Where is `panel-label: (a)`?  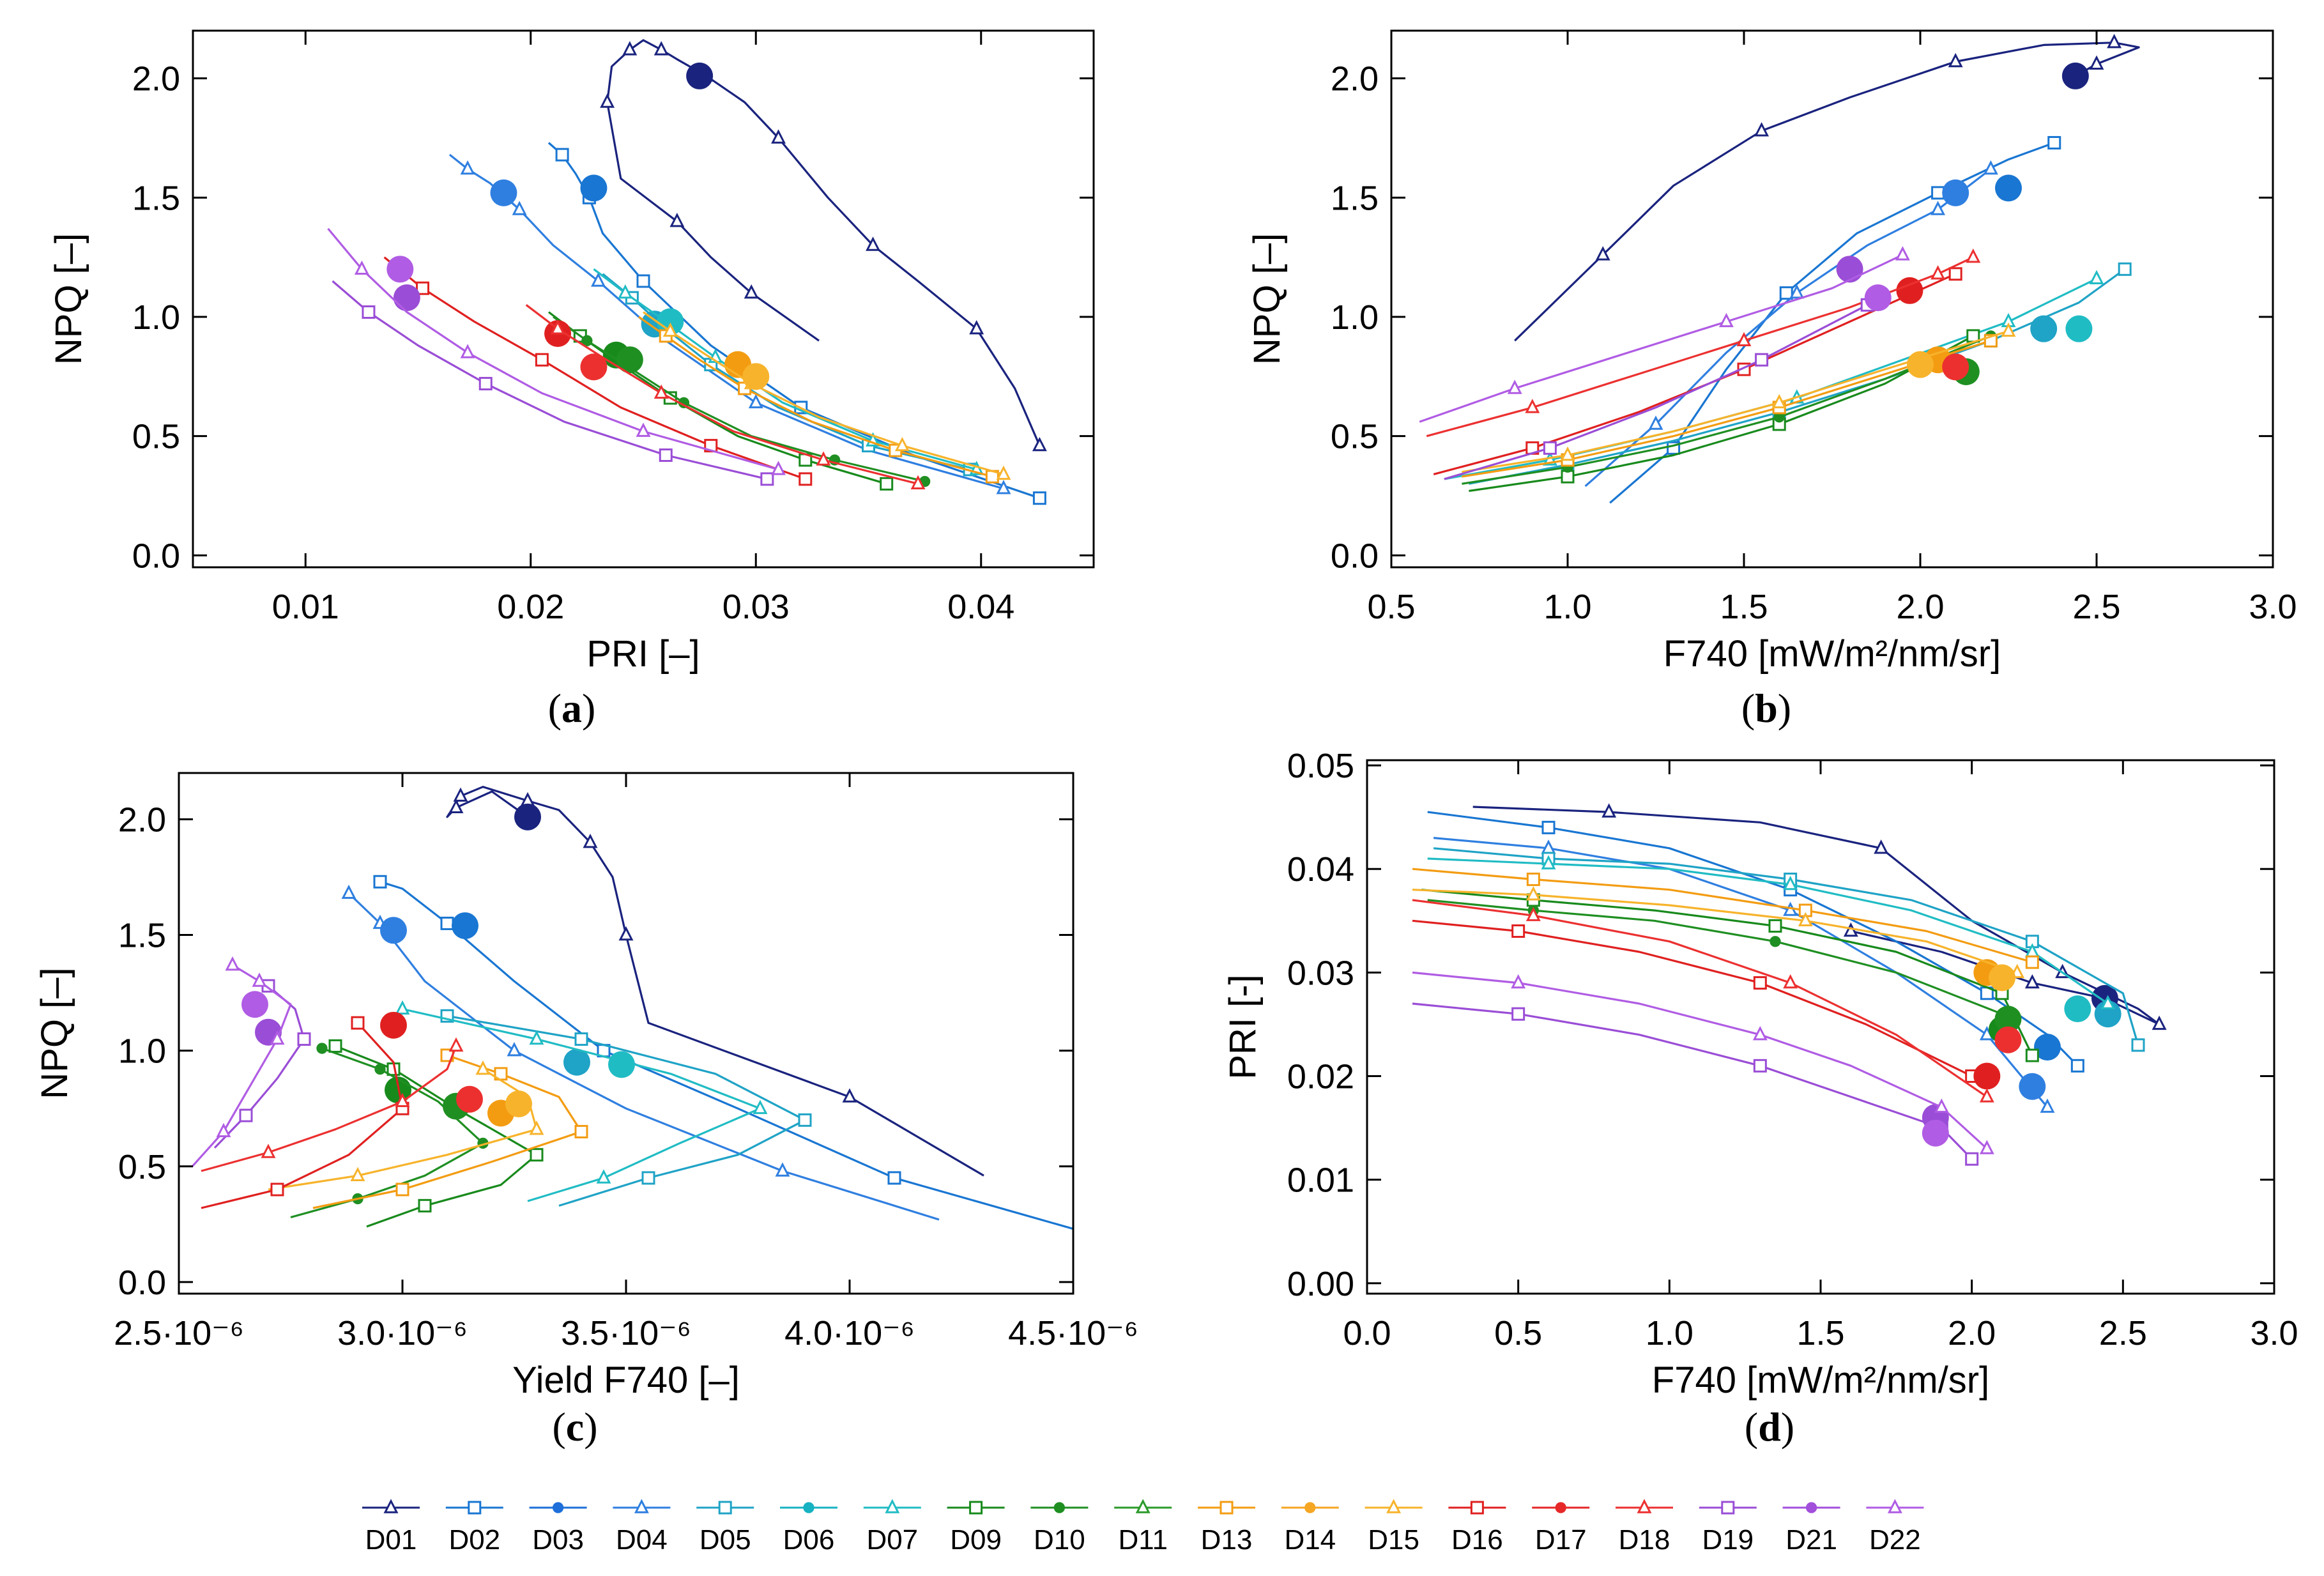 panel-label: (a) is located at coordinates (572, 708).